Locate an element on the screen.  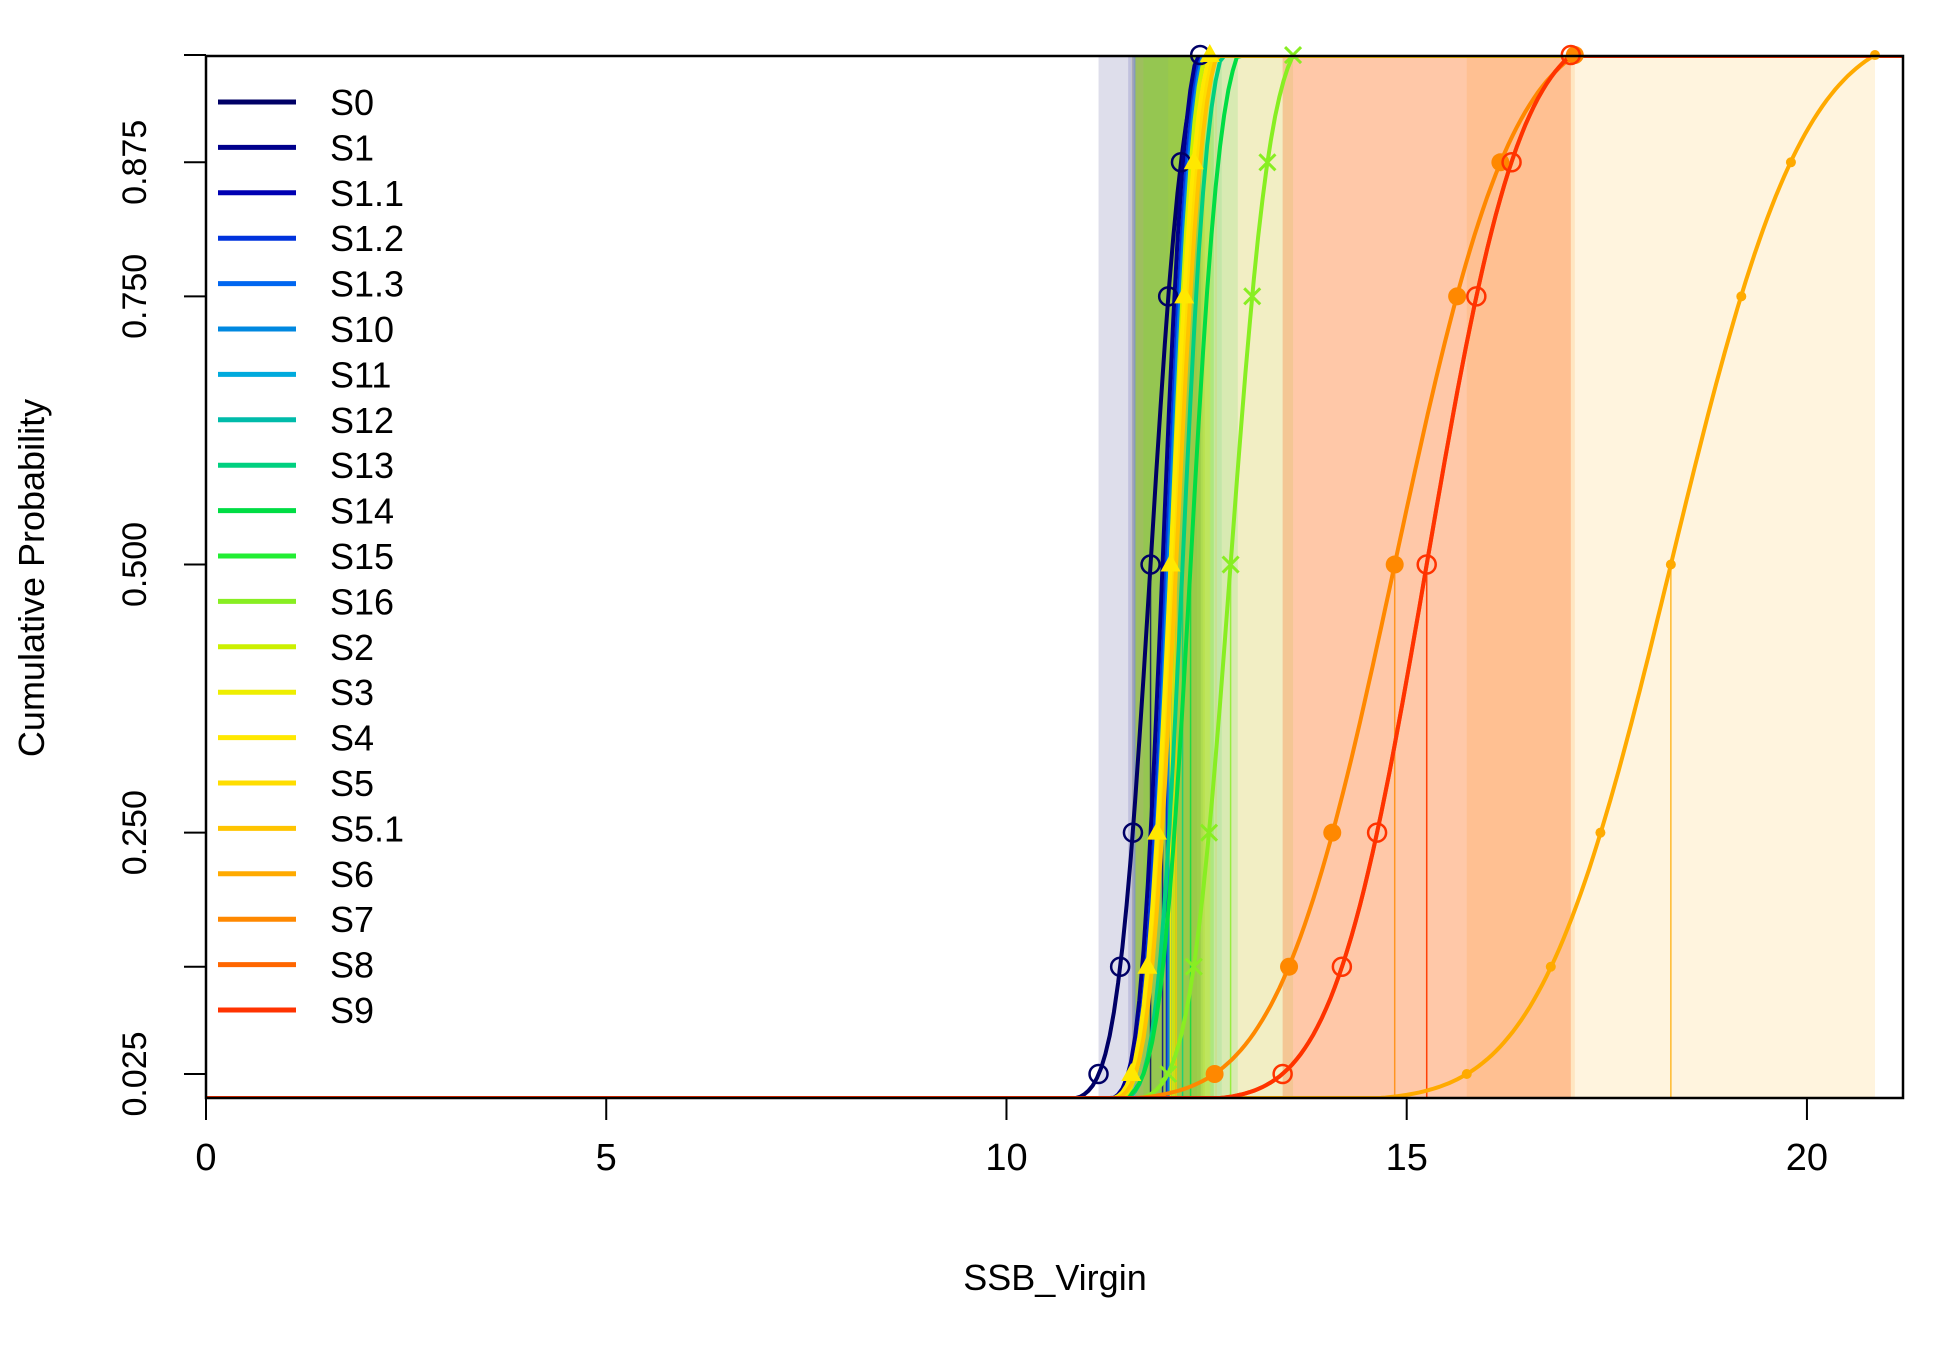
legend-label-S16: S16 is located at coordinates (362, 601).